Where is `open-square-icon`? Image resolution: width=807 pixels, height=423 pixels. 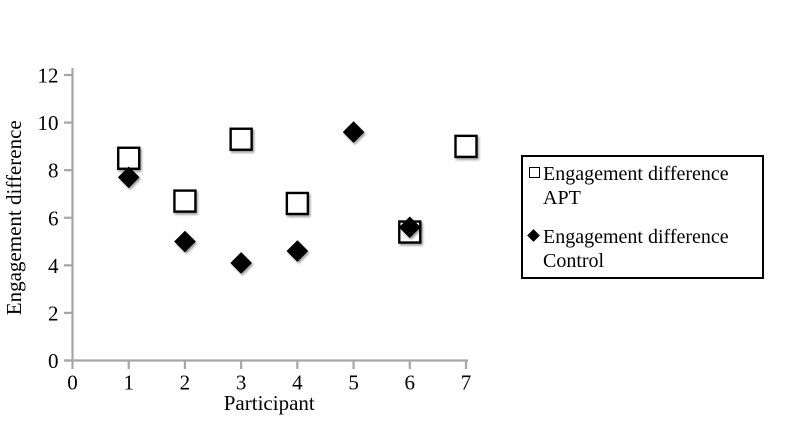
open-square-icon is located at coordinates (536, 172).